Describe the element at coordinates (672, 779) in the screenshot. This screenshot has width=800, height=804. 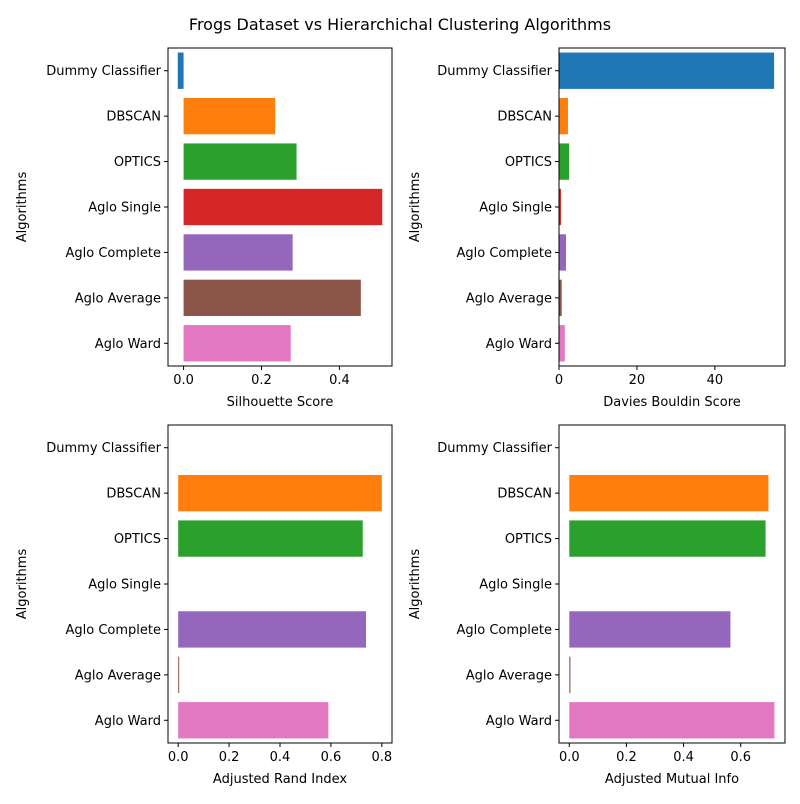
I see `x-axis-label: Adjusted Mutual Info` at that location.